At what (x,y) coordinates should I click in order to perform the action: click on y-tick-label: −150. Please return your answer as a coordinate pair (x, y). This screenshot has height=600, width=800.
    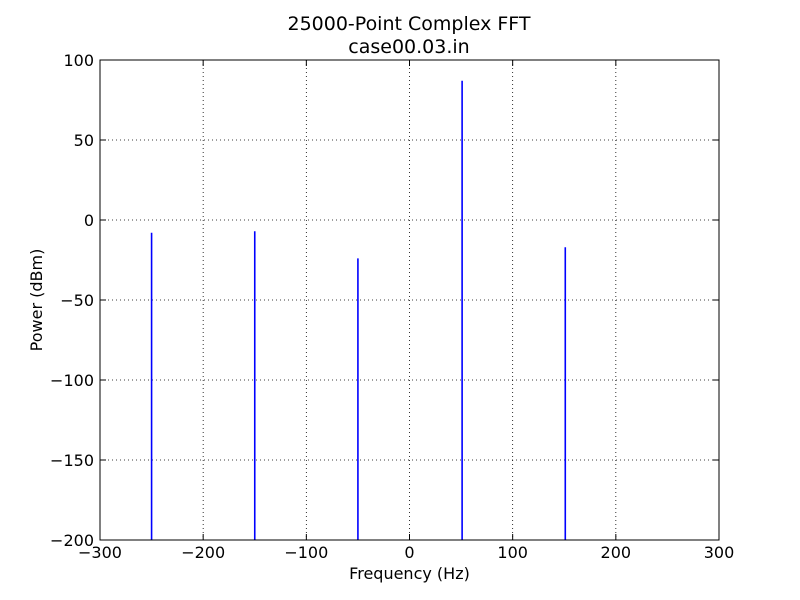
    Looking at the image, I should click on (72, 460).